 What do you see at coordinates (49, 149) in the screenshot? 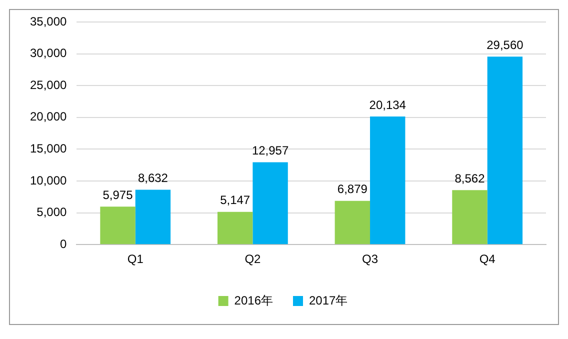
I see `y-tick-label: 15,000` at bounding box center [49, 149].